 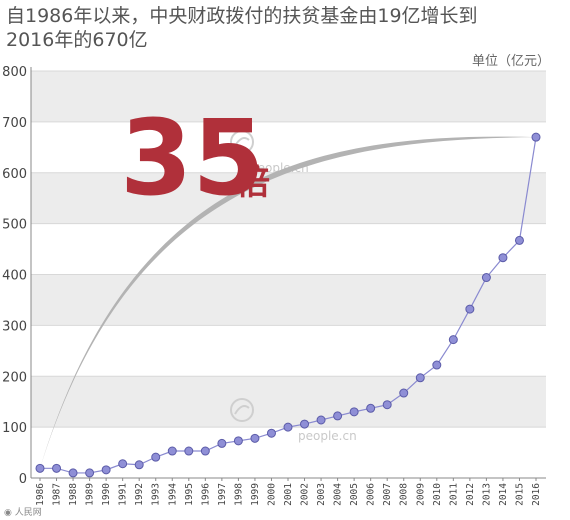 What do you see at coordinates (14, 428) in the screenshot?
I see `y-tick-label: 100` at bounding box center [14, 428].